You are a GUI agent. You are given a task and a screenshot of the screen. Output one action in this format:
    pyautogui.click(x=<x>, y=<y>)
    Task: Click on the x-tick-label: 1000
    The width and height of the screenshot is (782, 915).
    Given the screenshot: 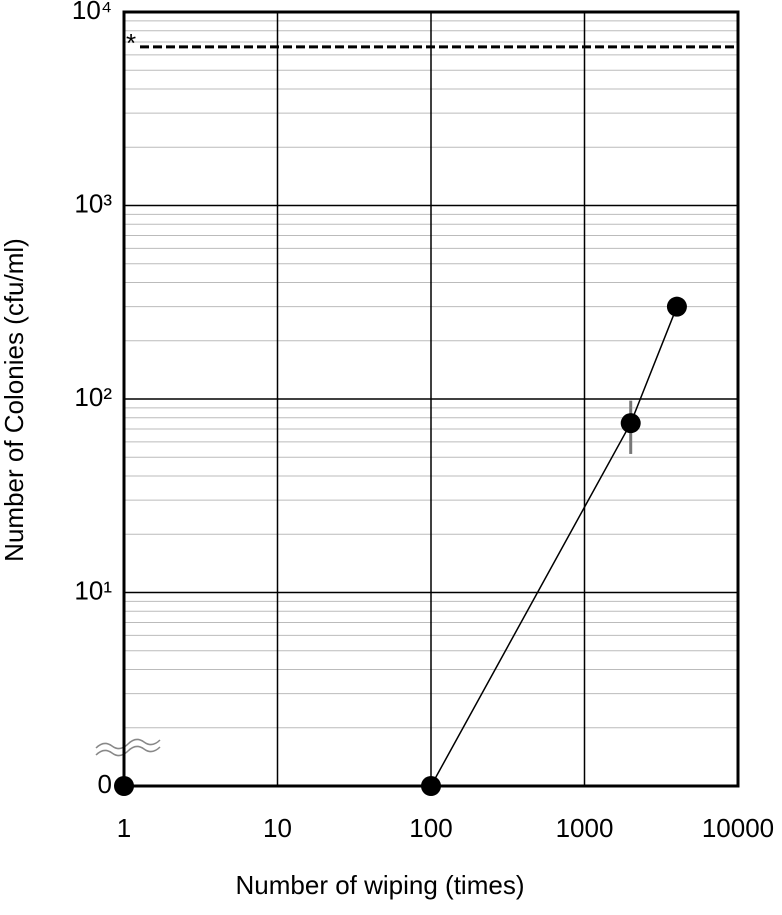 What is the action you would take?
    pyautogui.click(x=585, y=828)
    